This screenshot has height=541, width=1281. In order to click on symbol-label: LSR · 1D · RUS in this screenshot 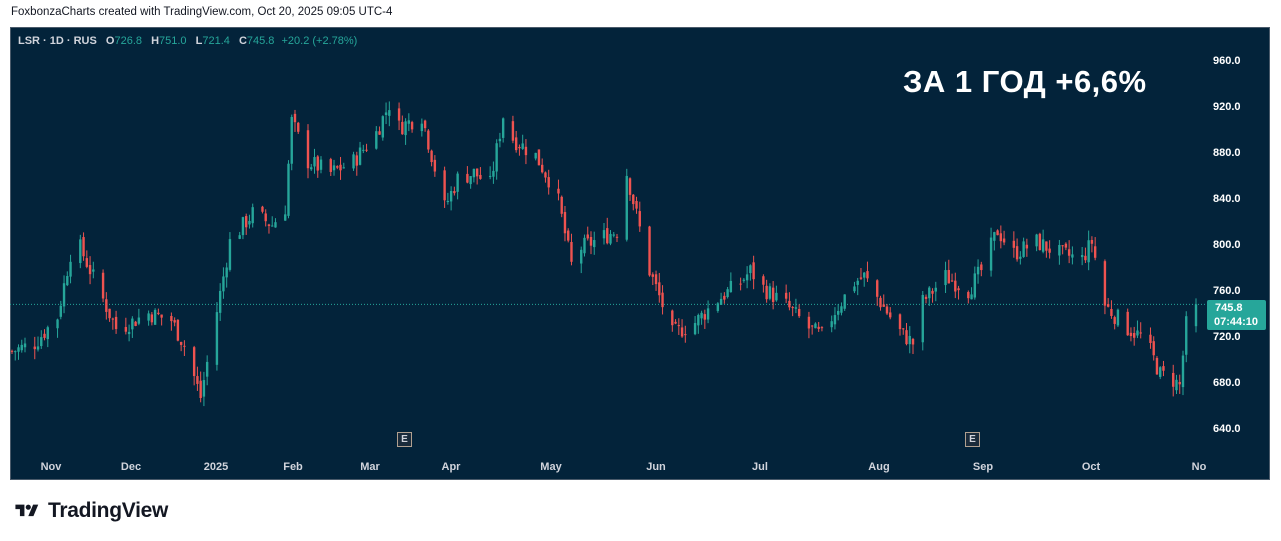, I will do `click(57, 41)`.